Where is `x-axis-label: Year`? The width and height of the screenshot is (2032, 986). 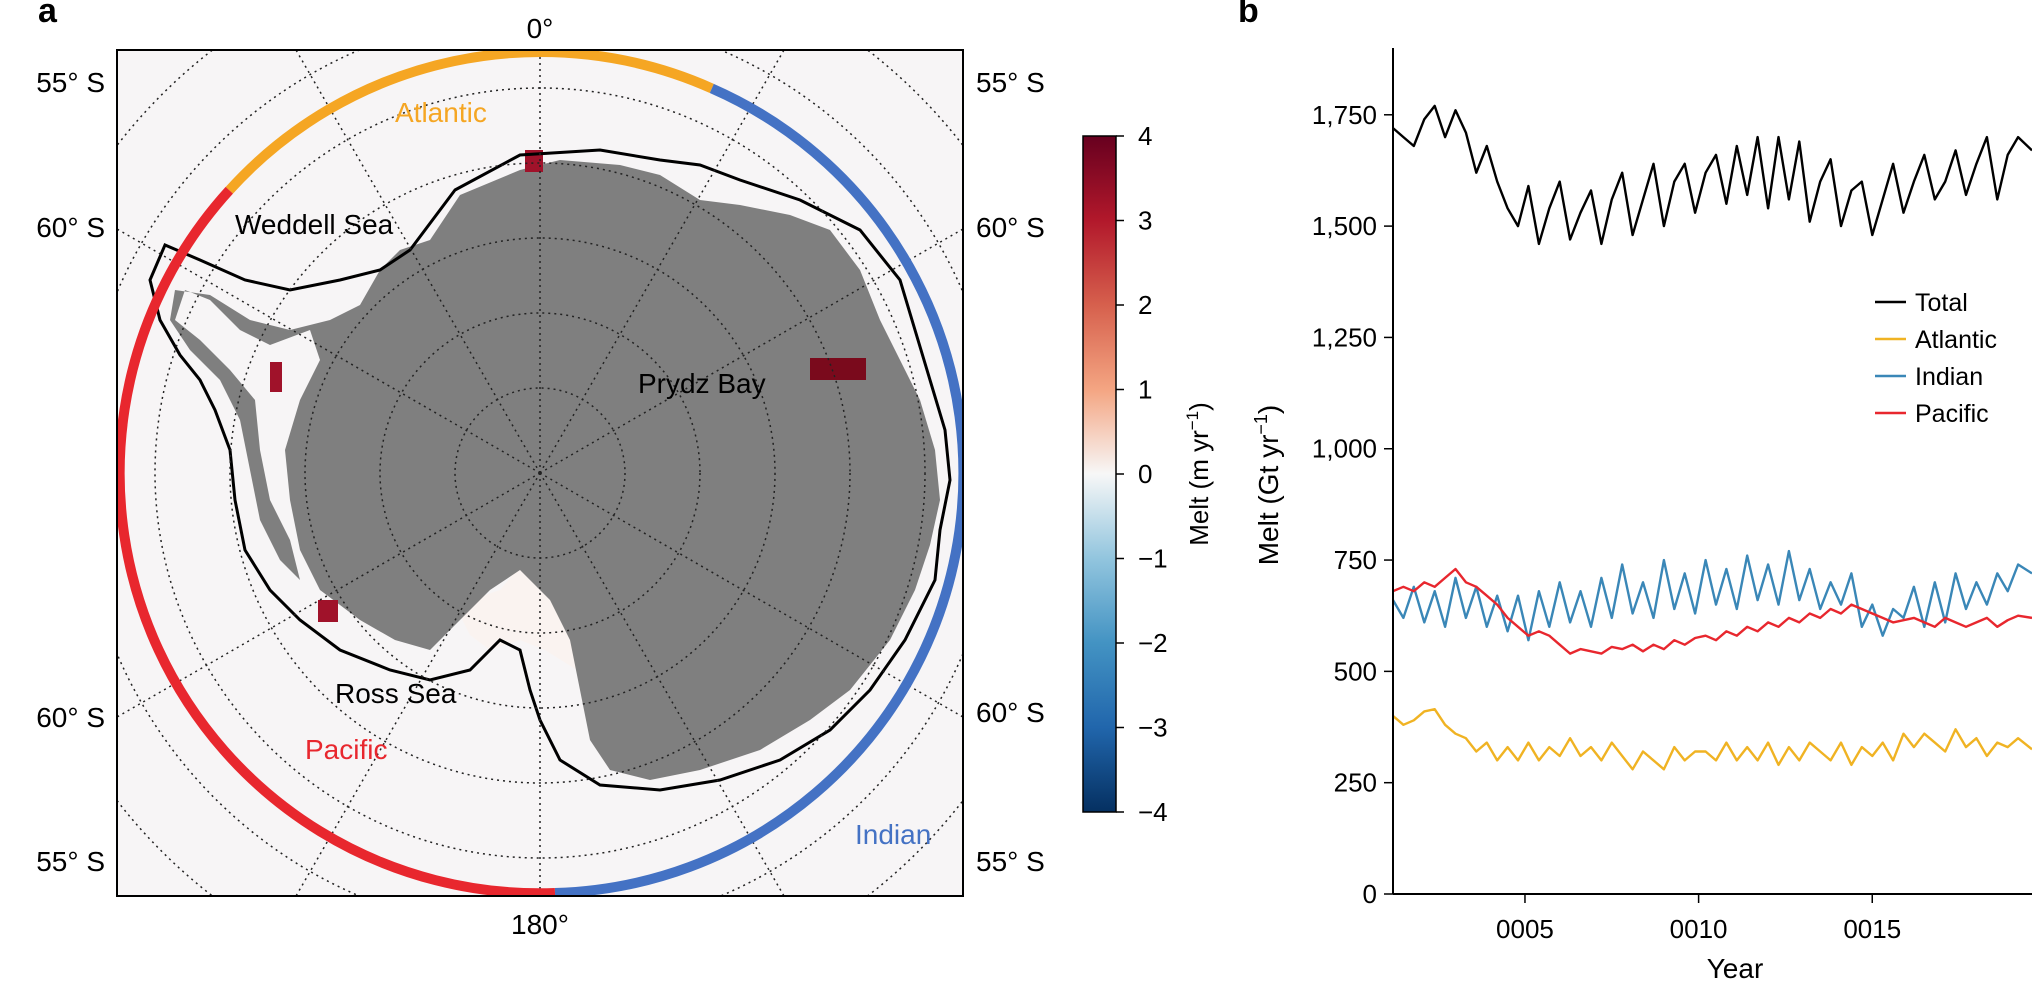
x-axis-label: Year is located at coordinates (1735, 968).